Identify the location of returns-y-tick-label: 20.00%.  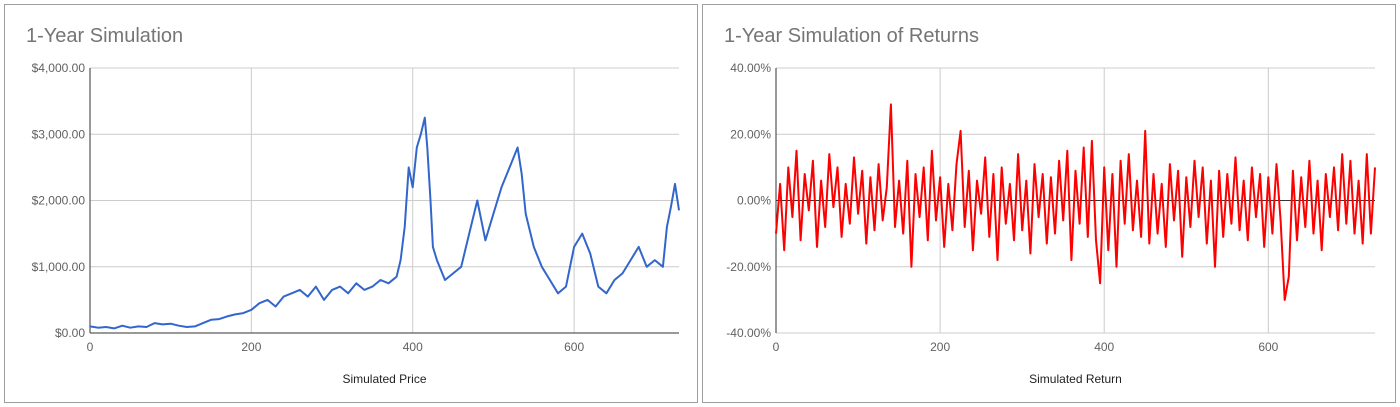
(750, 134).